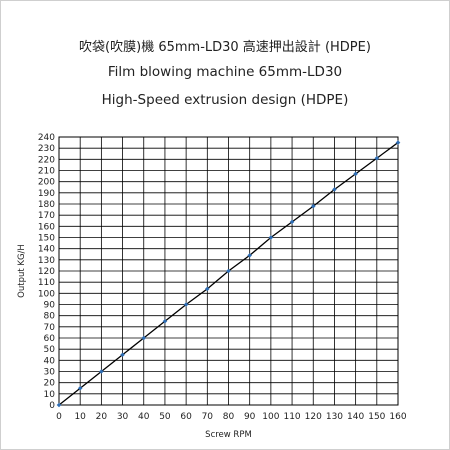 The height and width of the screenshot is (450, 450). I want to click on y-tick-label: 170, so click(46, 216).